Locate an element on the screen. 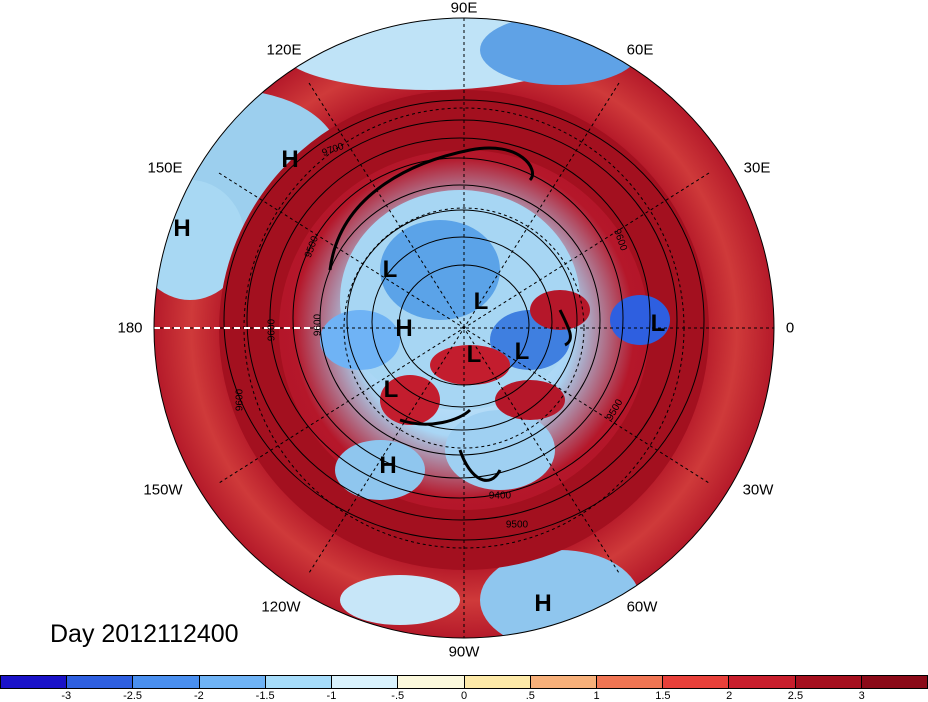  lon-label-120w: 120W is located at coordinates (281, 607).